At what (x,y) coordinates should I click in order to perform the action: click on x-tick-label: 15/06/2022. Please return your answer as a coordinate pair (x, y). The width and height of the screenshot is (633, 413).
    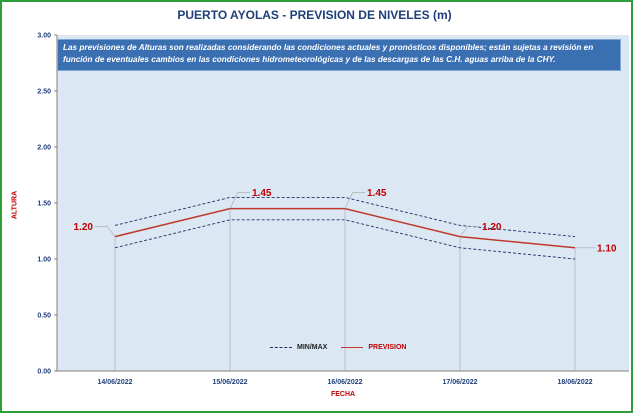
    Looking at the image, I should click on (229, 382).